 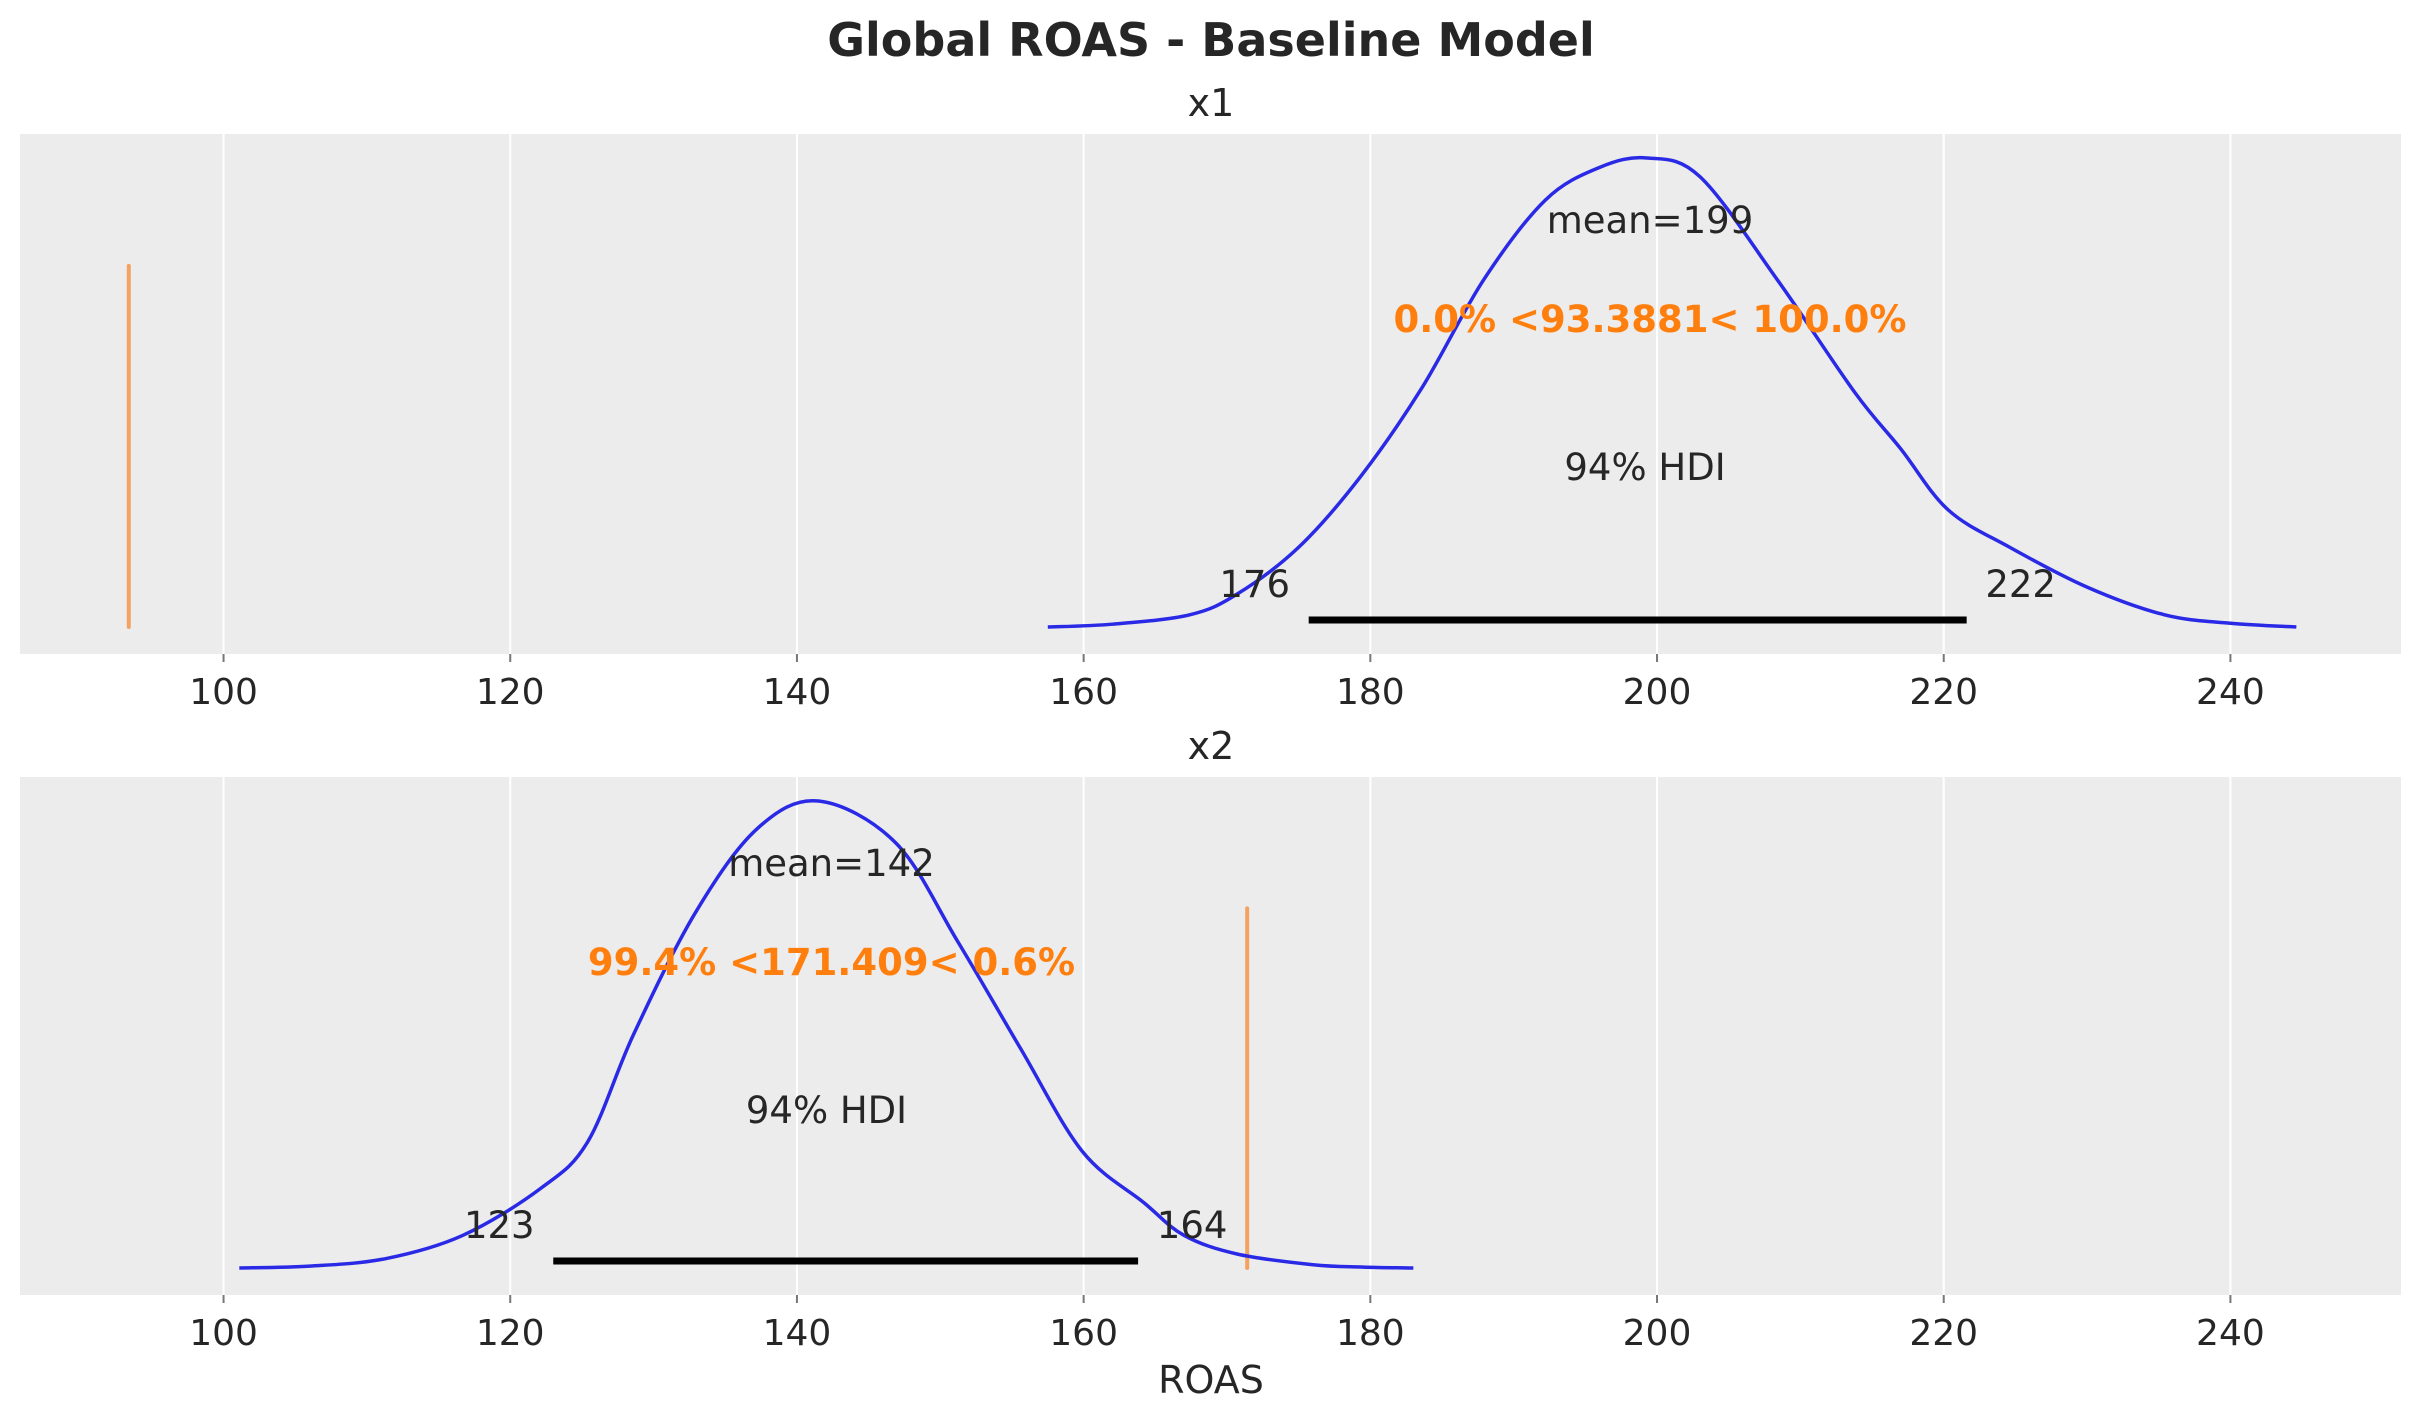 What do you see at coordinates (1211, 746) in the screenshot?
I see `panel-title: x2` at bounding box center [1211, 746].